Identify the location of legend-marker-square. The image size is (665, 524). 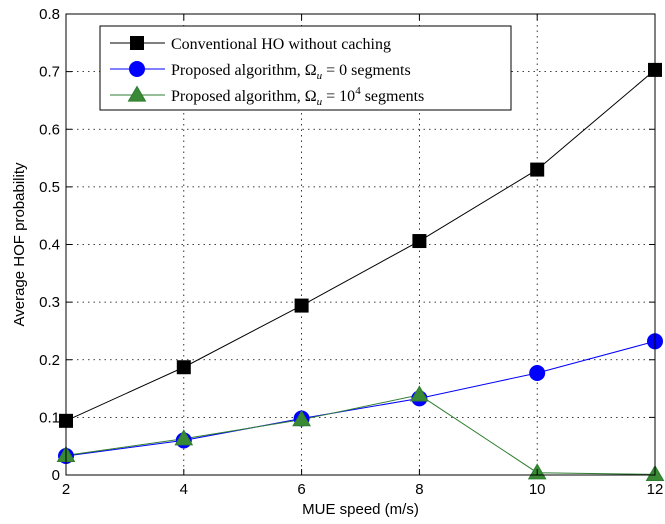
(137, 43).